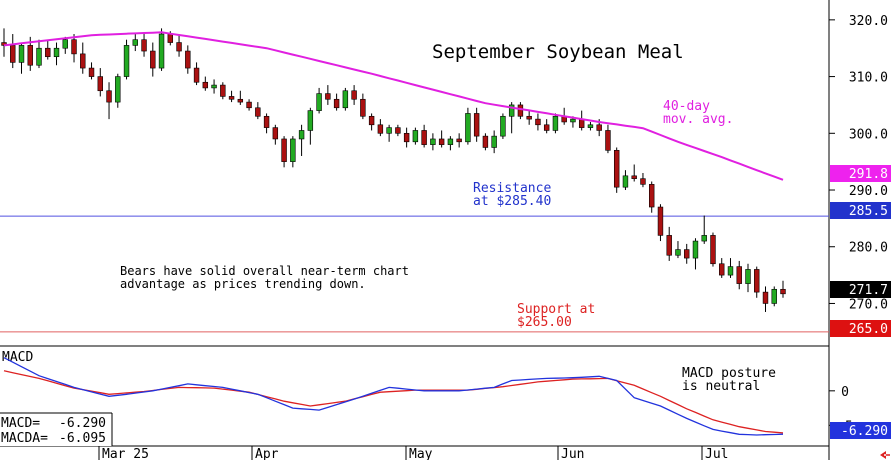  What do you see at coordinates (267, 453) in the screenshot?
I see `date-tick-label: Apr` at bounding box center [267, 453].